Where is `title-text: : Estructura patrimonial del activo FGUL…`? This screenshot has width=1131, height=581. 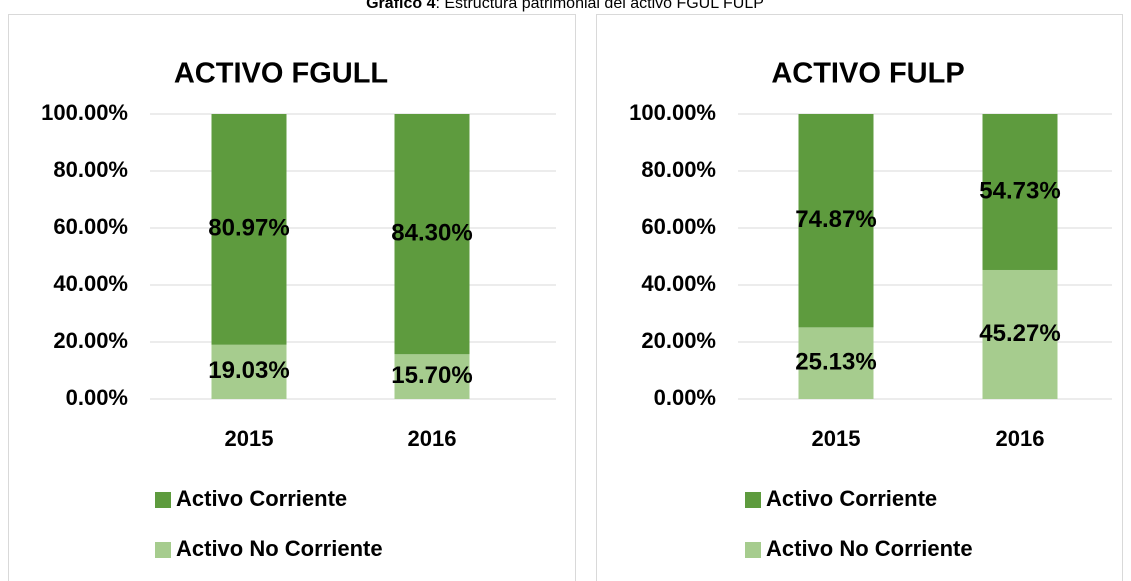
title-text: : Estructura patrimonial del activo FGUL… is located at coordinates (599, 6).